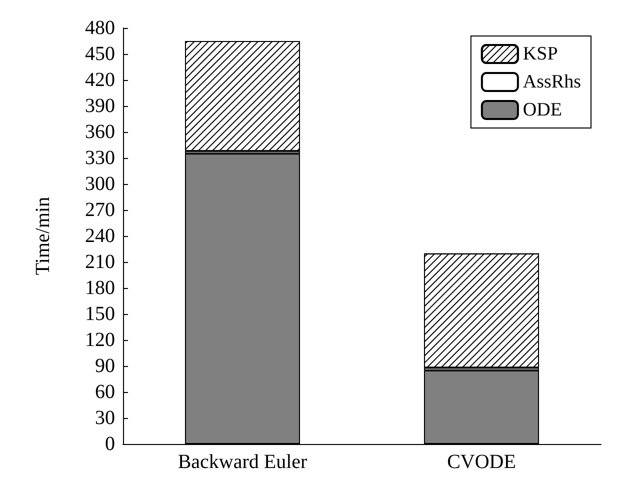 The image size is (619, 485). I want to click on y-tick-label: 480, so click(100, 28).